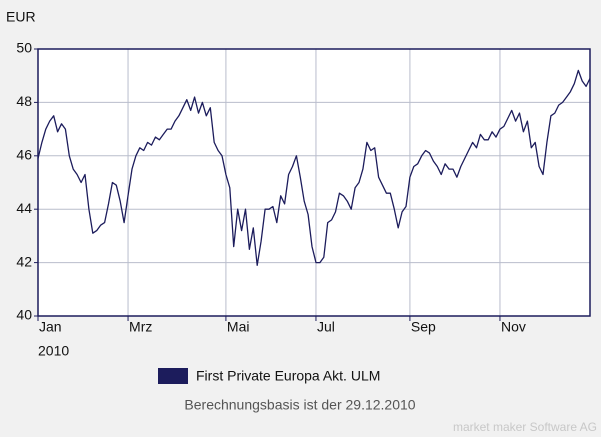  Describe the element at coordinates (513, 327) in the screenshot. I see `x-tick-label: Nov` at that location.